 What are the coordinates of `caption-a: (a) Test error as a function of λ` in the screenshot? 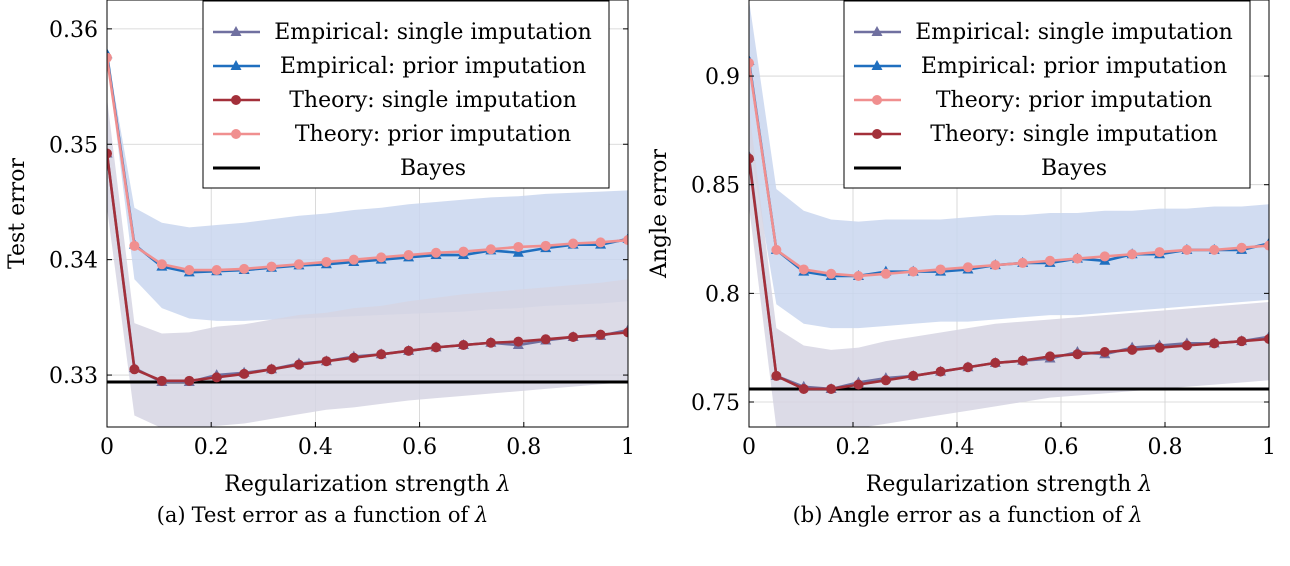 It's located at (322, 515).